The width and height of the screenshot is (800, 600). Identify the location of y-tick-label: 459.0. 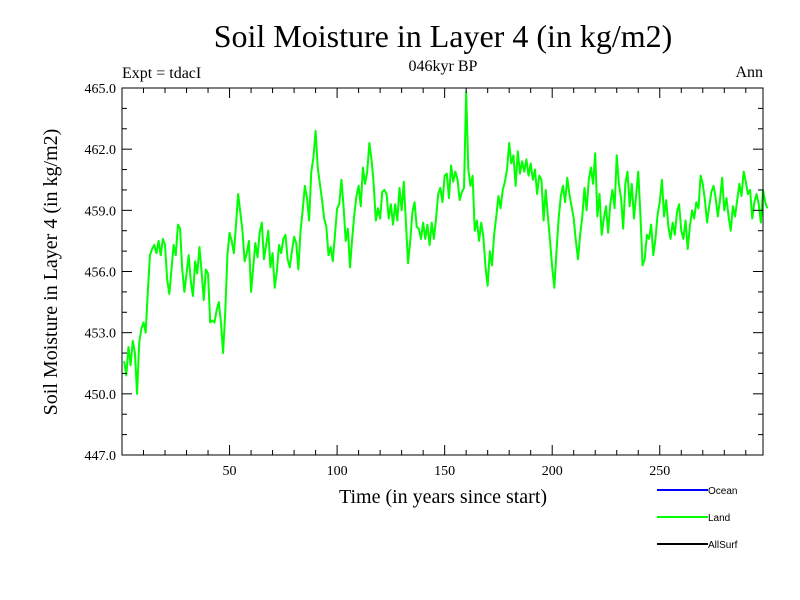
(101, 211).